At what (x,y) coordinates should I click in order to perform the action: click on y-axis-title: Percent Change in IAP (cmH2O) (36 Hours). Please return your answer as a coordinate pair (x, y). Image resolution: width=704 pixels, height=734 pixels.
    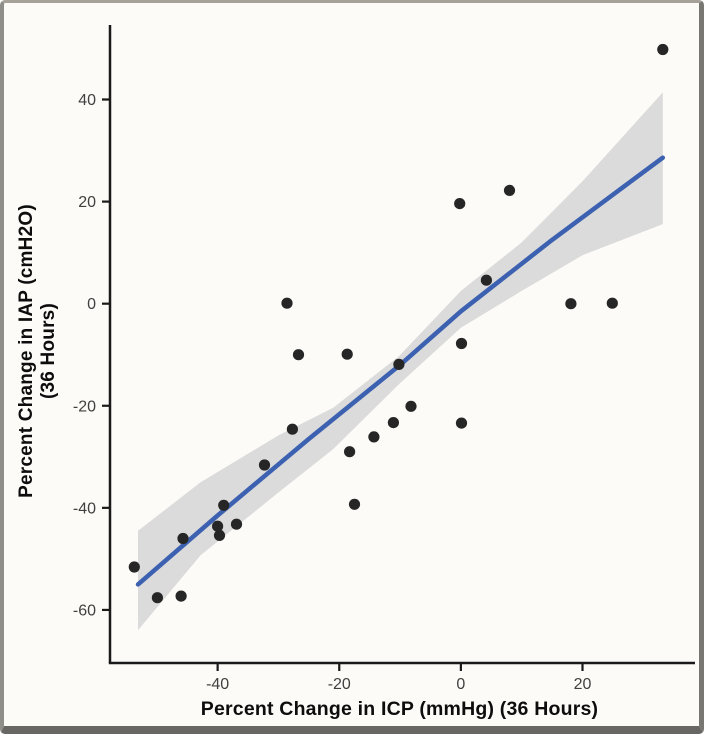
    Looking at the image, I should click on (38, 351).